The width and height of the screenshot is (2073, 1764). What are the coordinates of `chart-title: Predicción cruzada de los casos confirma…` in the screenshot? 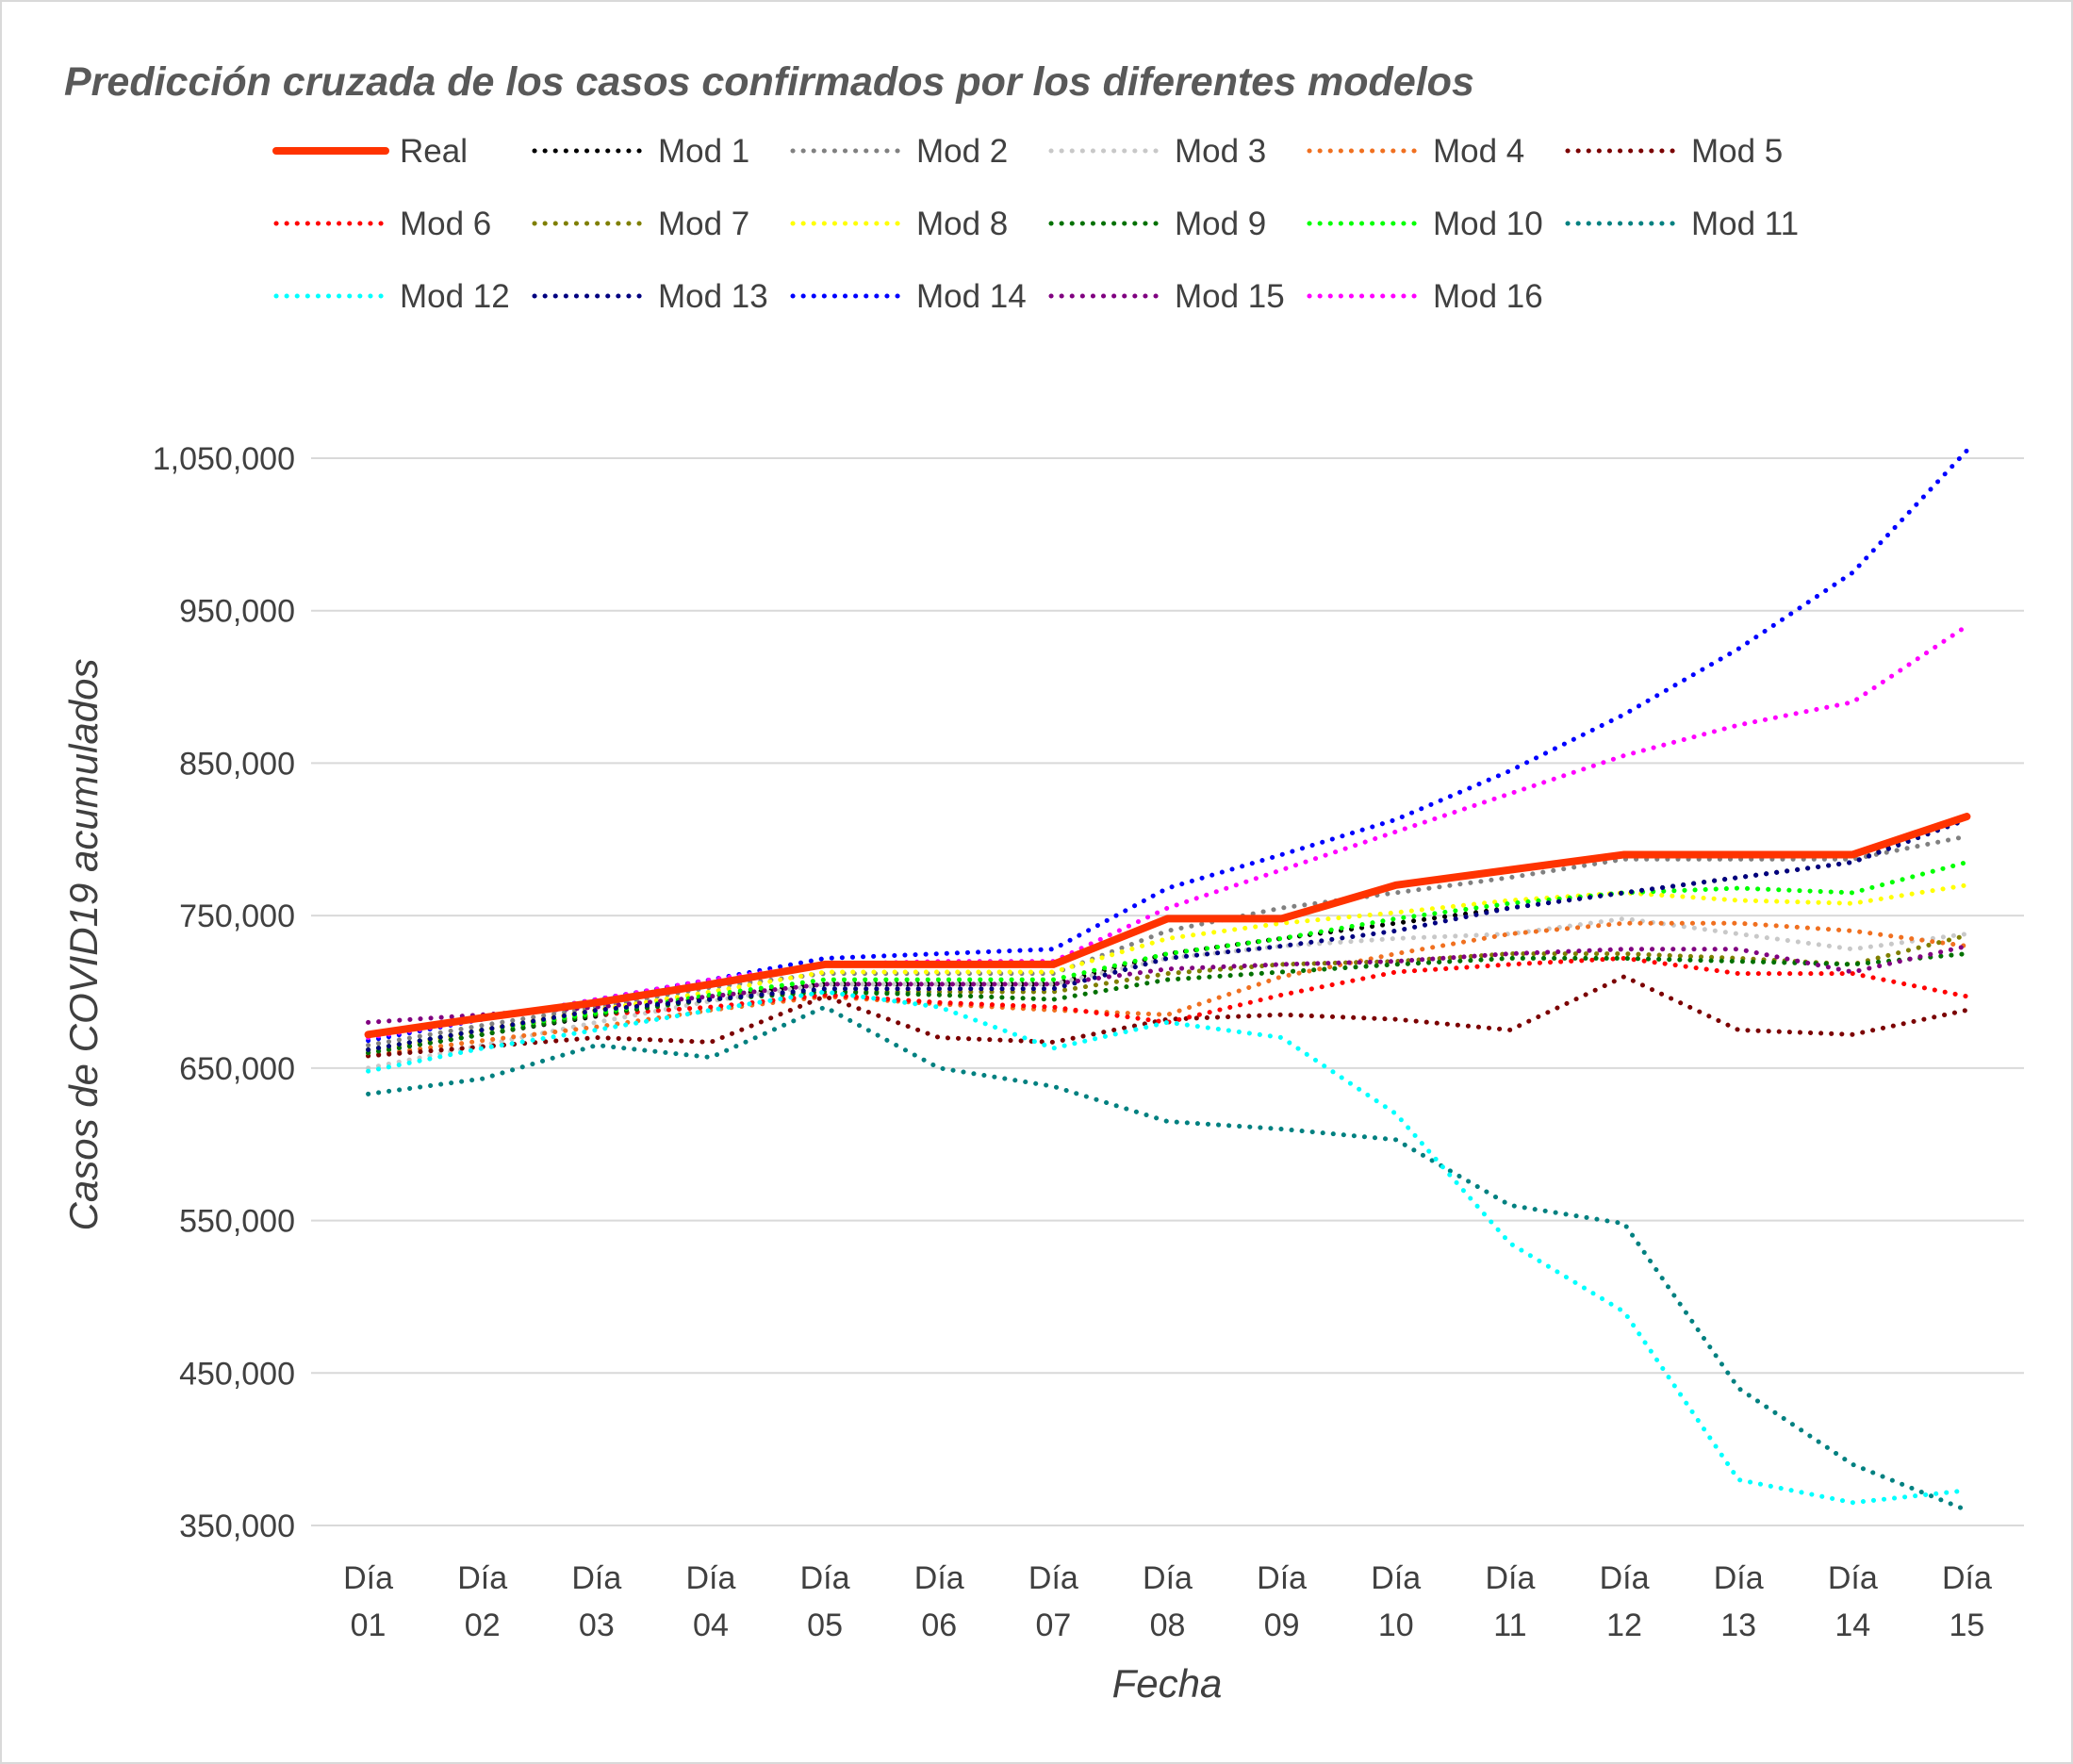 It's located at (769, 82).